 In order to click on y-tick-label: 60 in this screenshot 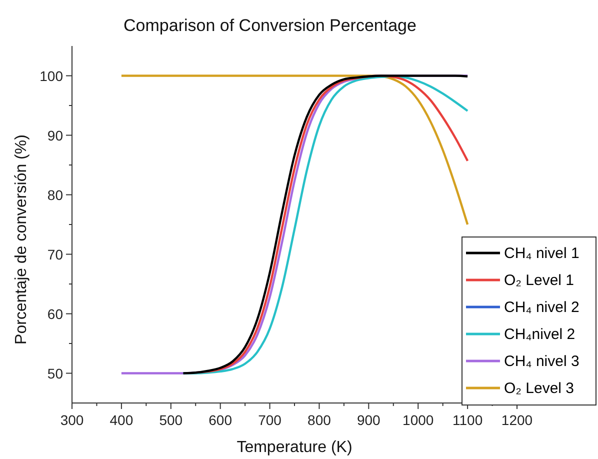, I will do `click(55, 314)`.